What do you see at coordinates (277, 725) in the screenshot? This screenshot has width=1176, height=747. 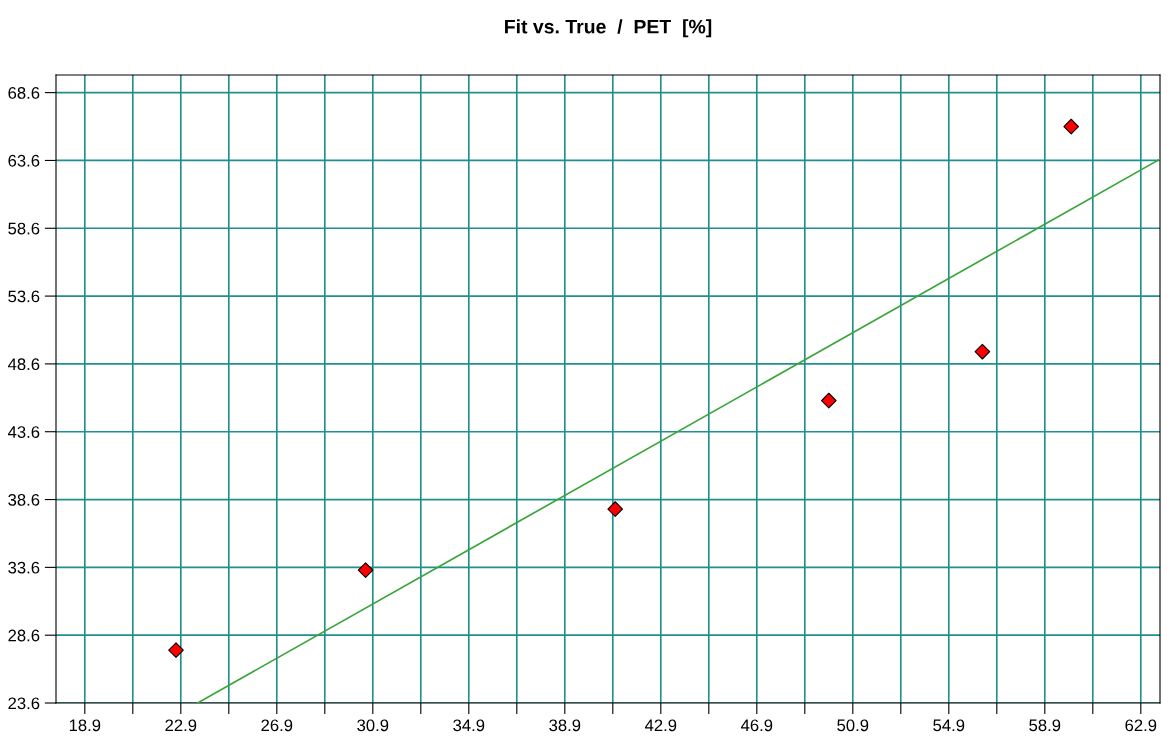 I see `x-tick-label: 26.9` at bounding box center [277, 725].